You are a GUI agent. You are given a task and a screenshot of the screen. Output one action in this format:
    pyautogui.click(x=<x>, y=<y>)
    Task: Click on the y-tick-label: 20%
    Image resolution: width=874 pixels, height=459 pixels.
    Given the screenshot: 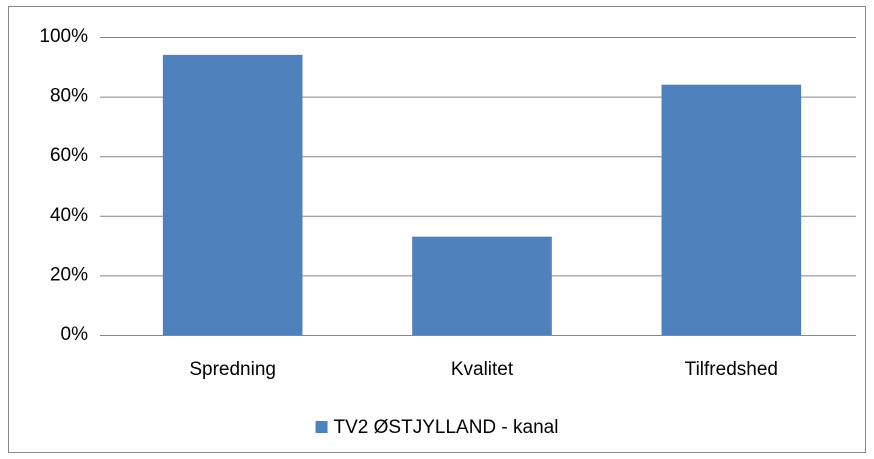 What is the action you would take?
    pyautogui.click(x=69, y=274)
    